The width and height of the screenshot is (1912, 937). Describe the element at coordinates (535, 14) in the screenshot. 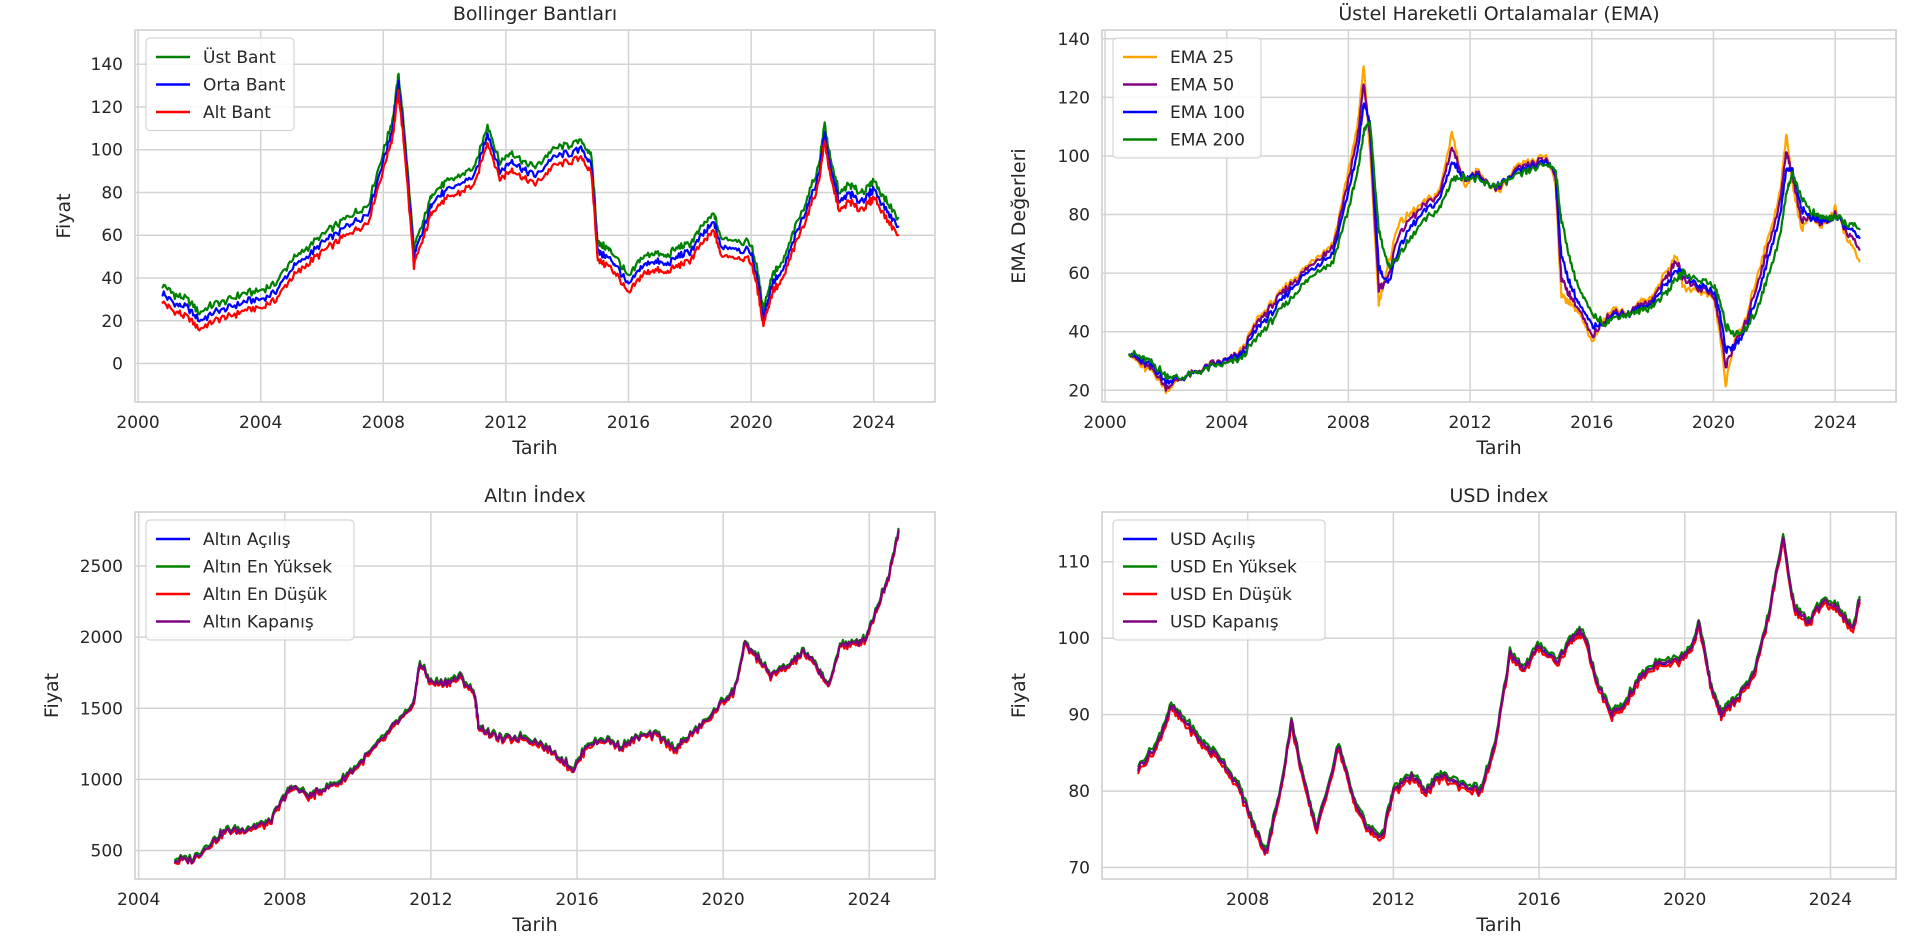

I see `chart-title: Bollinger Bantları` at that location.